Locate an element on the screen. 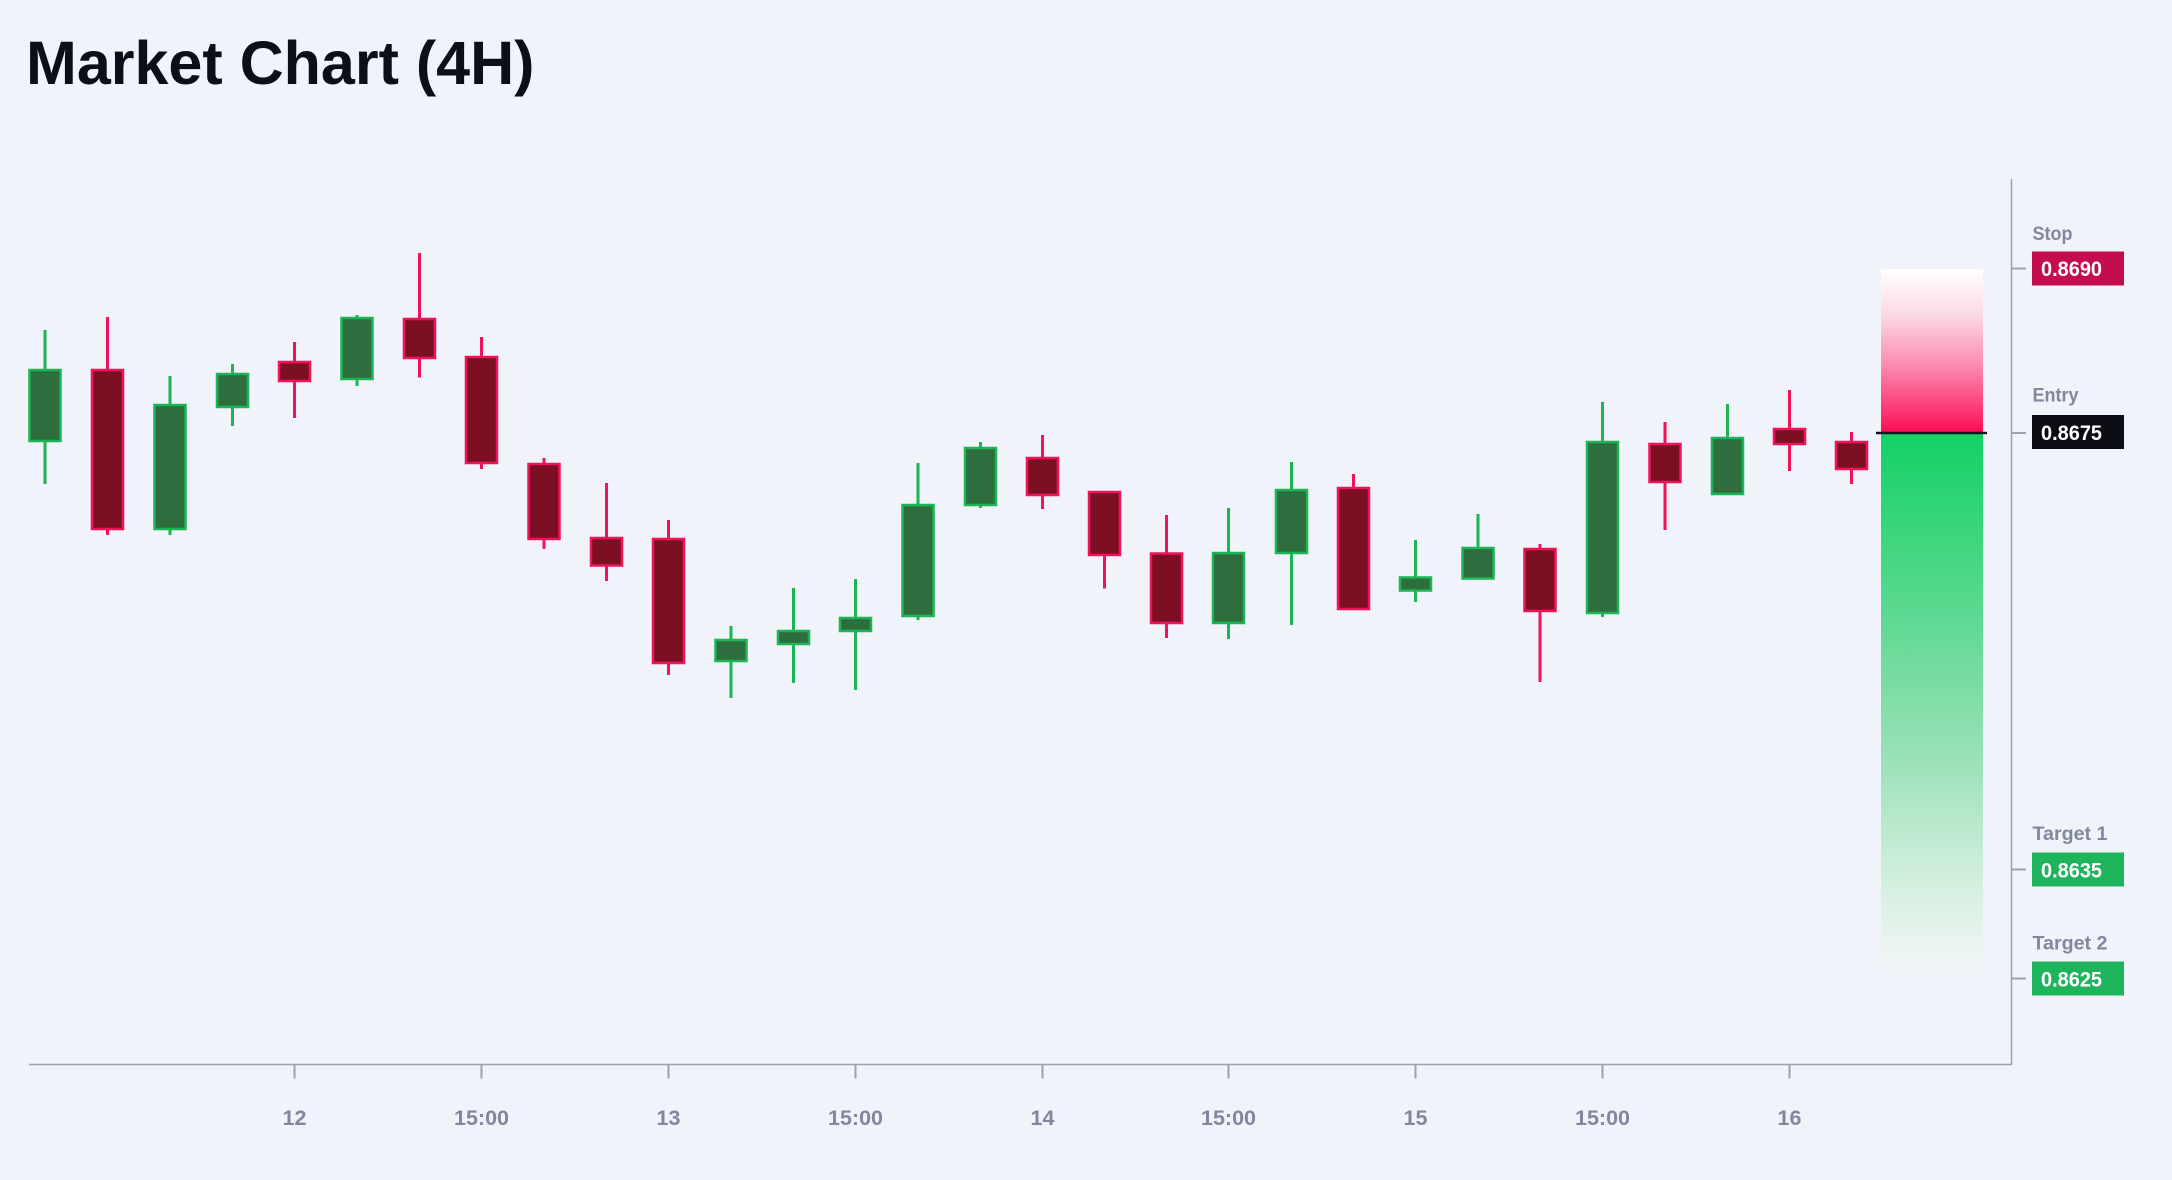 This screenshot has height=1180, width=2172. svg-text: 12 is located at coordinates (295, 1118).